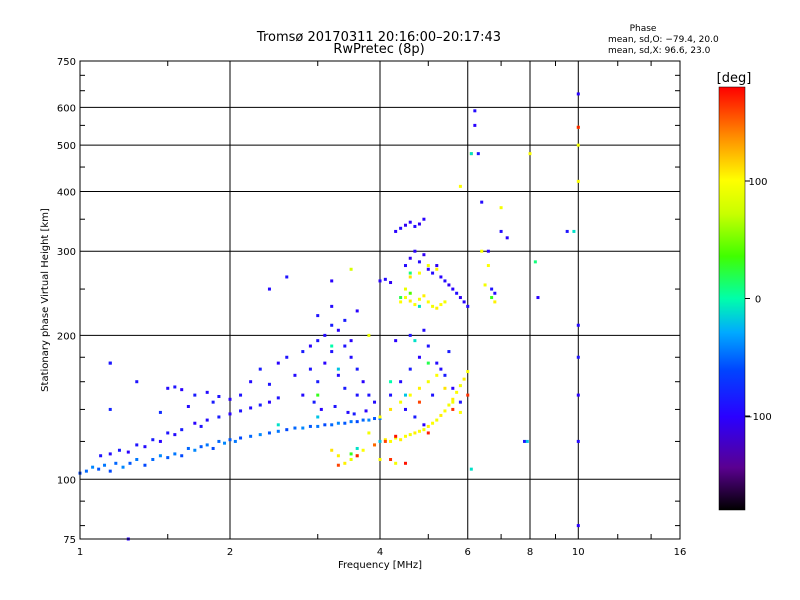 This screenshot has width=800, height=600. I want to click on y-tick-label: 600, so click(66, 108).